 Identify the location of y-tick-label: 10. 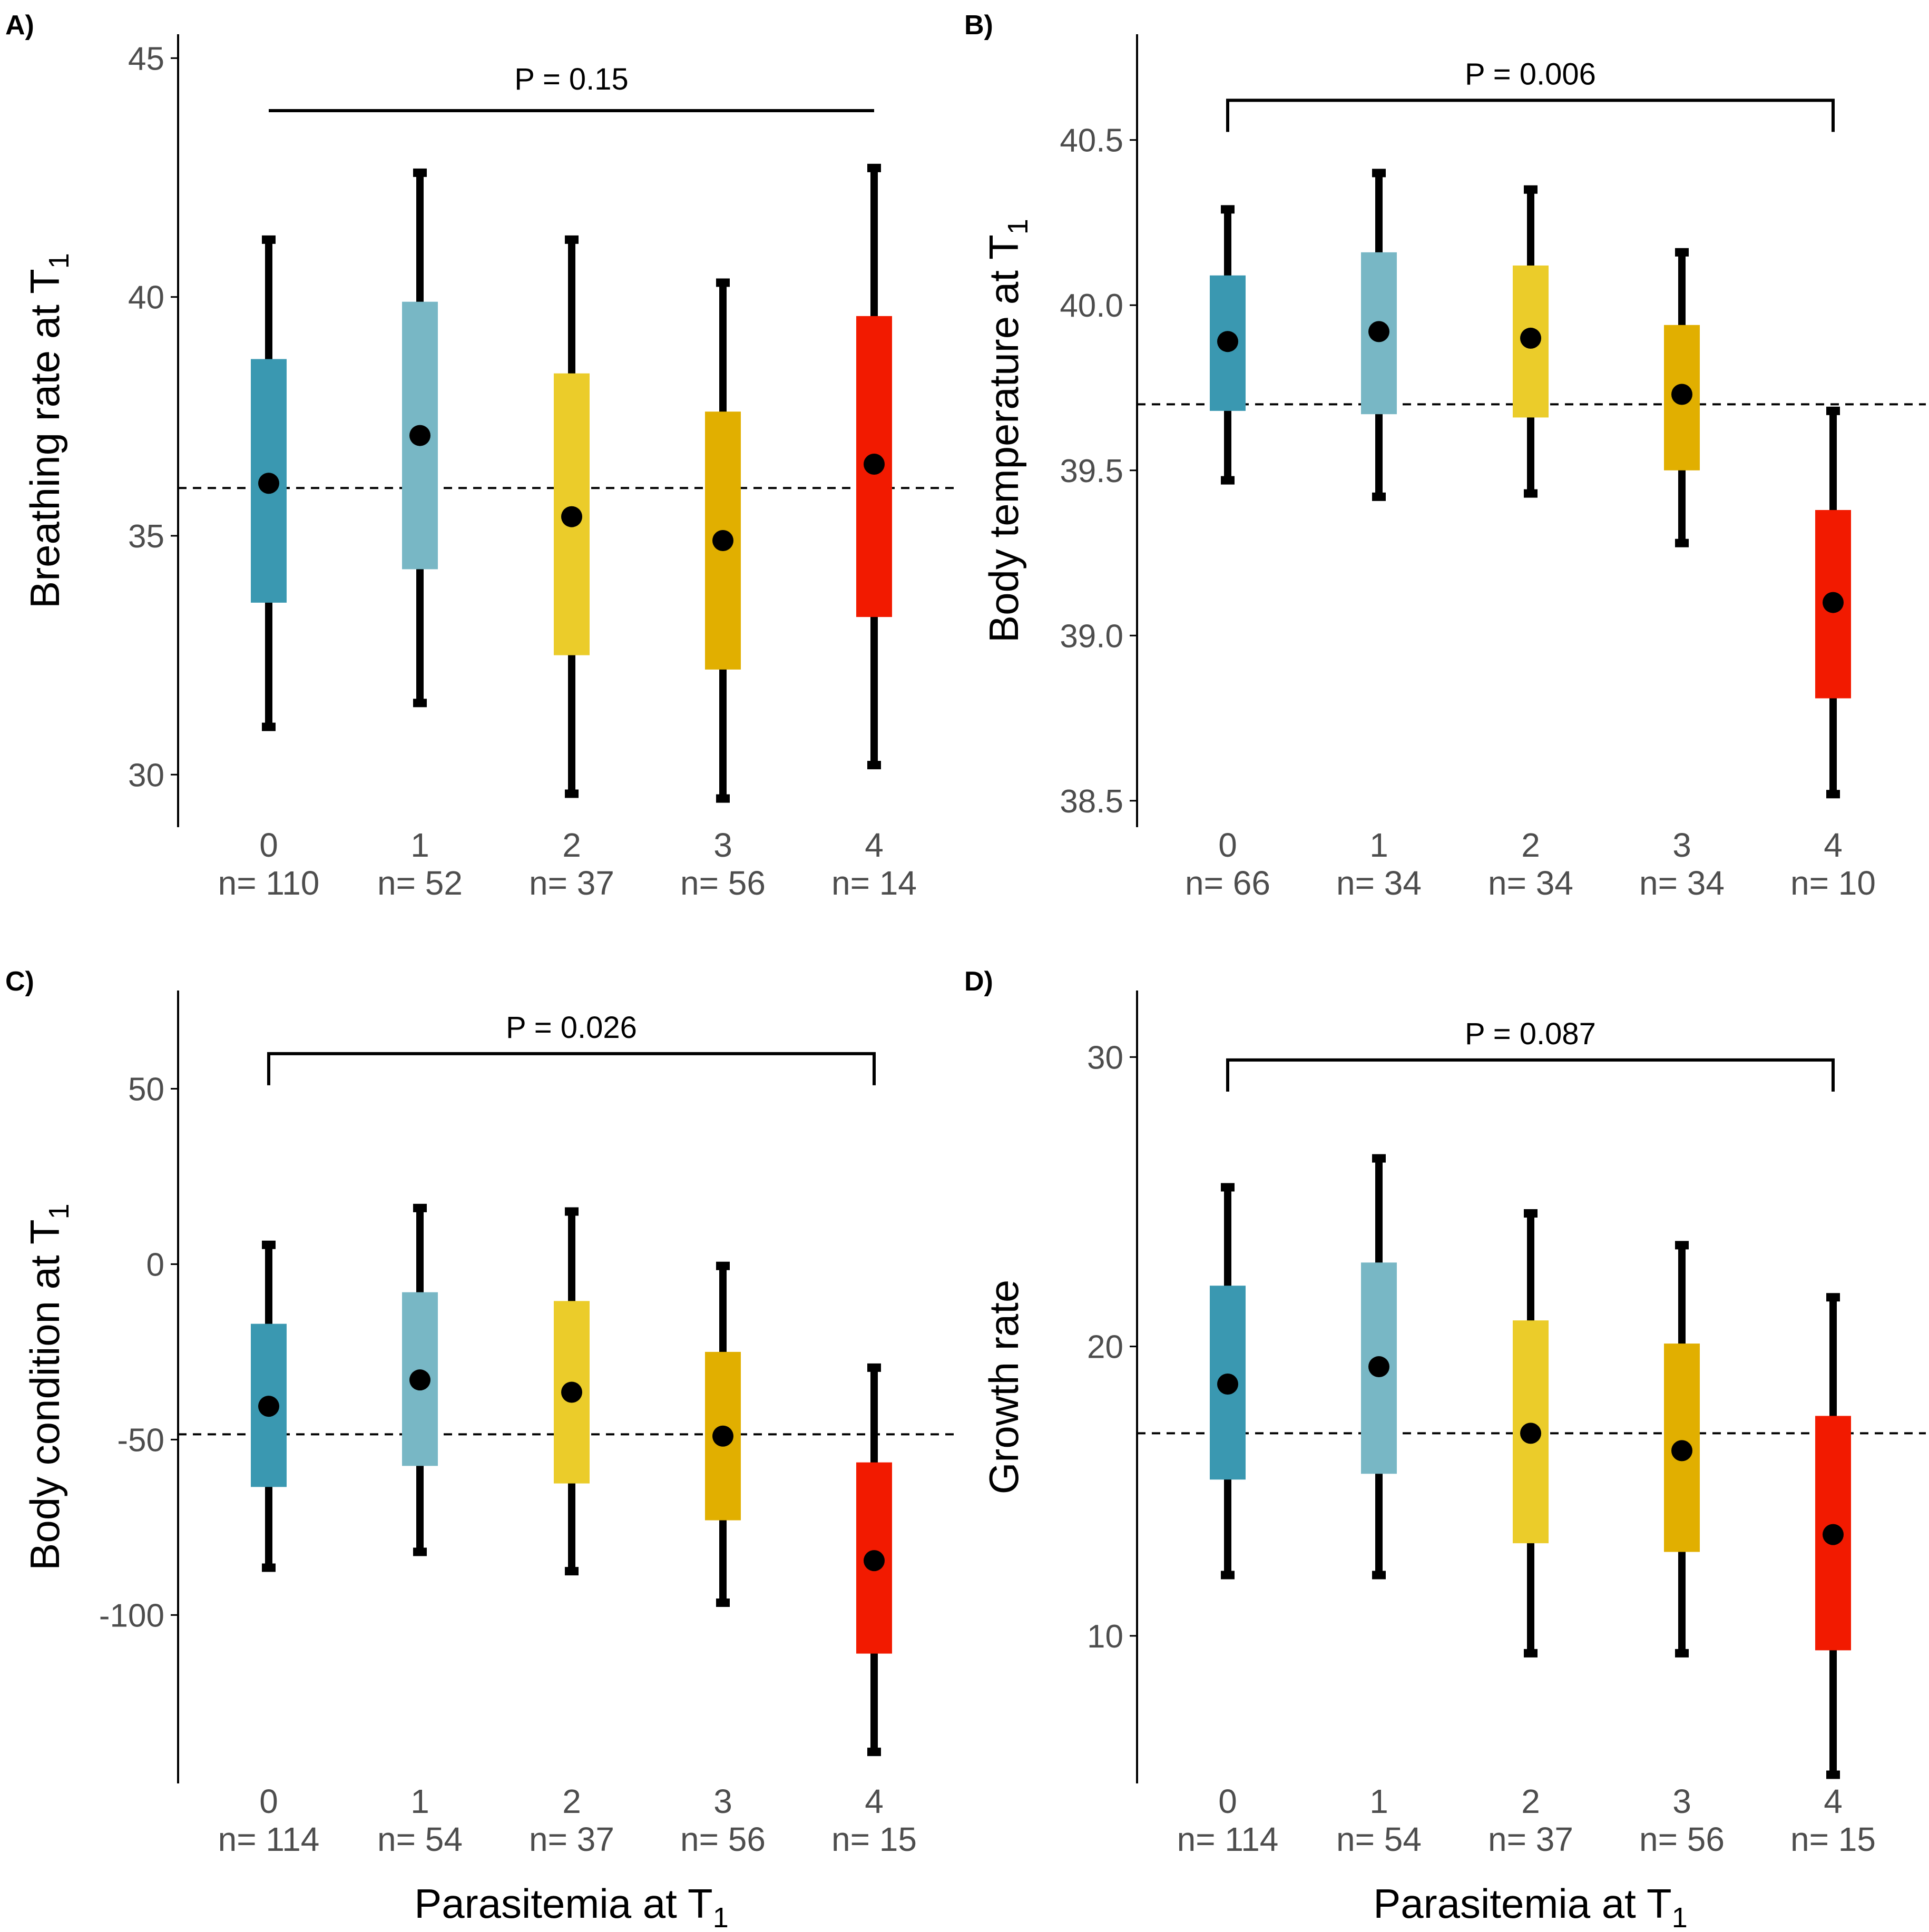
(1105, 1637).